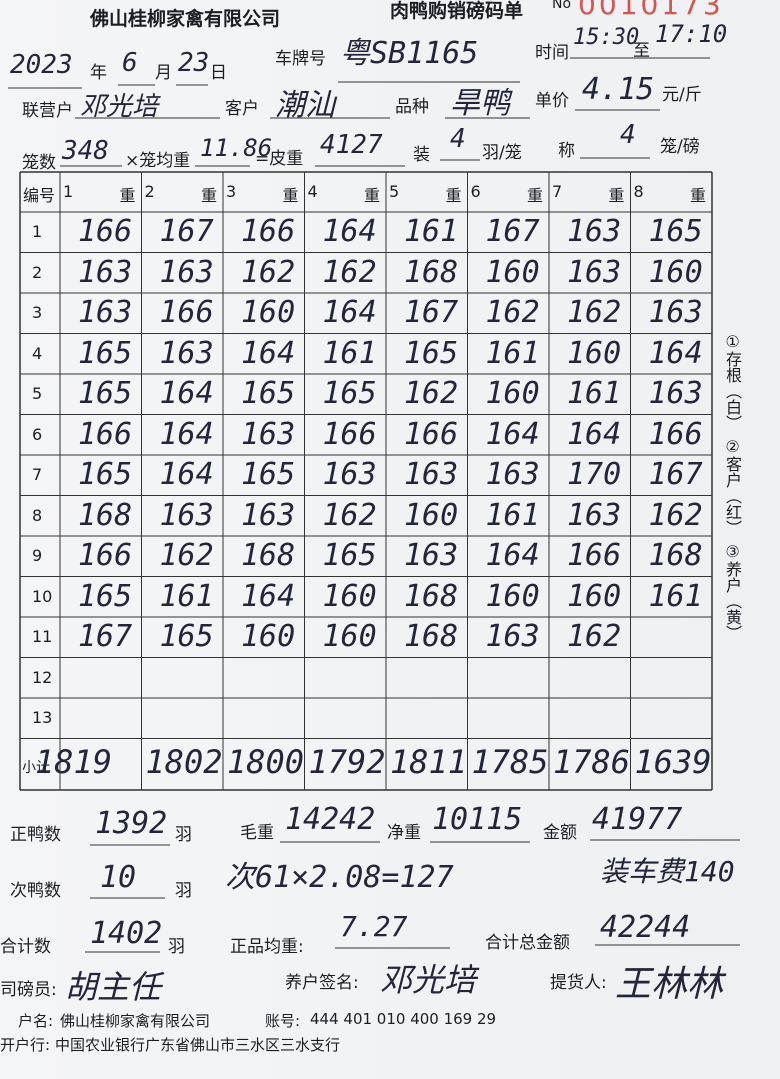 The image size is (780, 1079). I want to click on avg: 7.27, so click(374, 926).